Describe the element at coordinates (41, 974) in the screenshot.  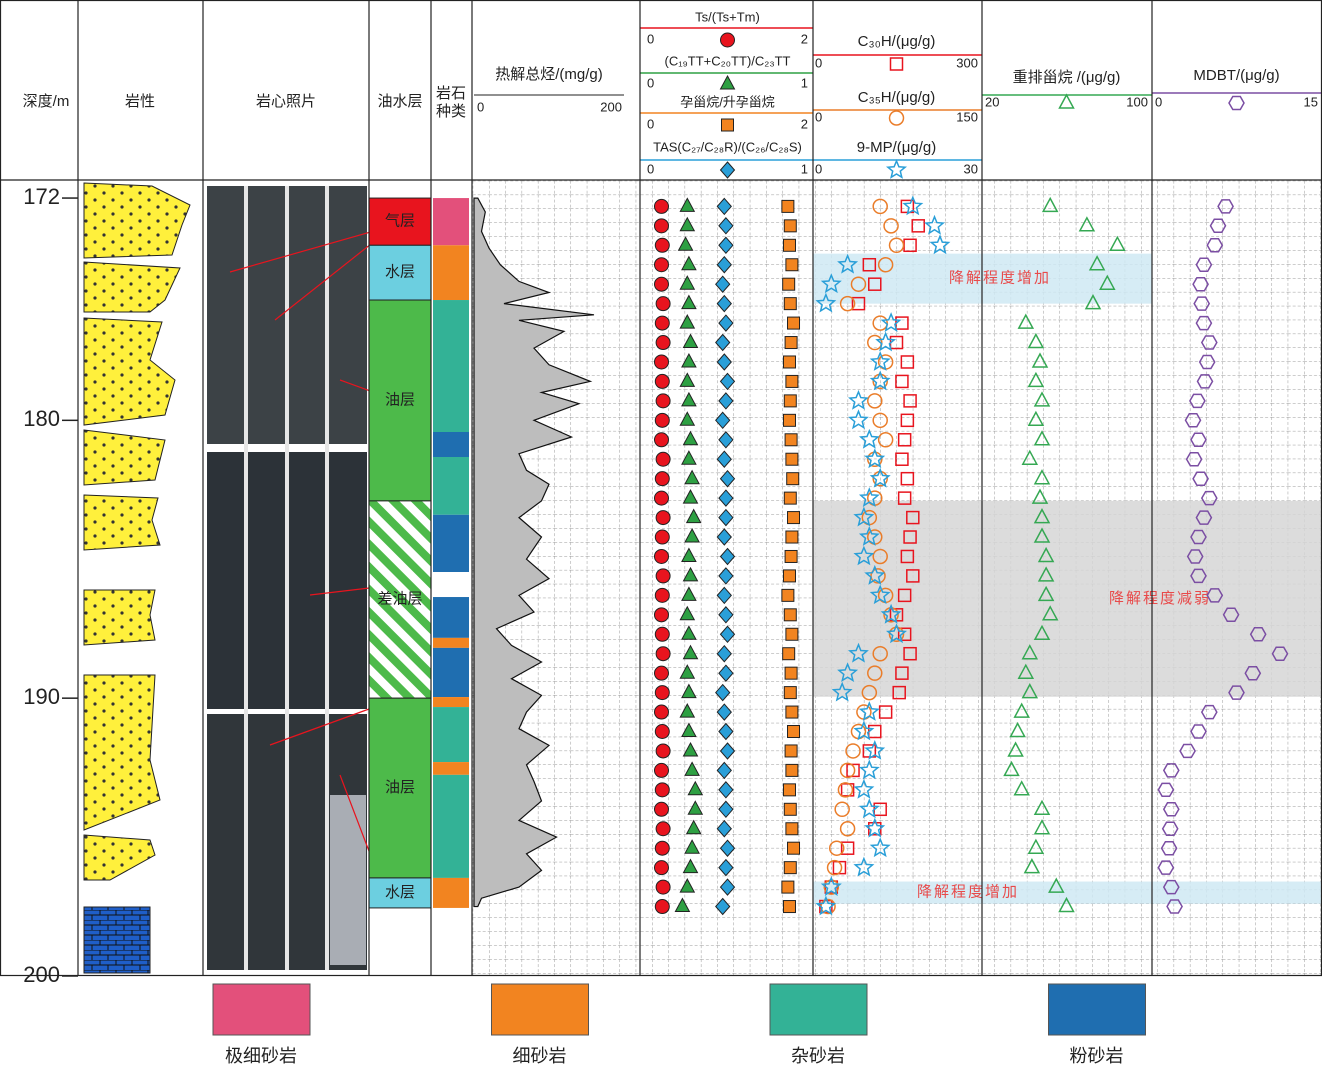
I see `depth-tick-label: 200` at that location.